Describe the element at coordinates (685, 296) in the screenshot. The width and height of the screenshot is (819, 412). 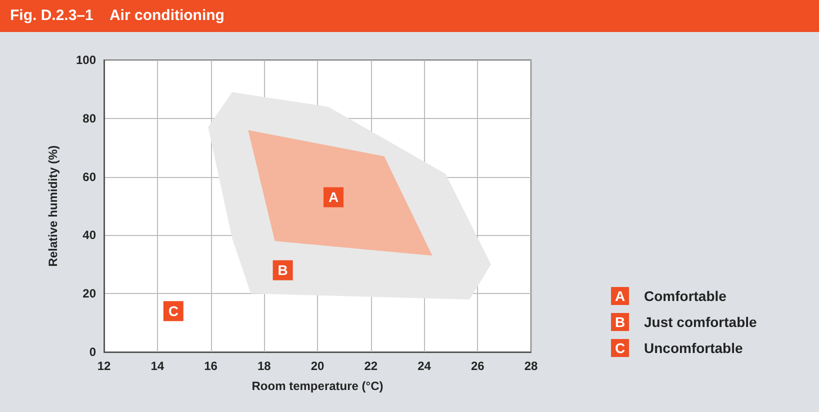
I see `text: Comfortable` at that location.